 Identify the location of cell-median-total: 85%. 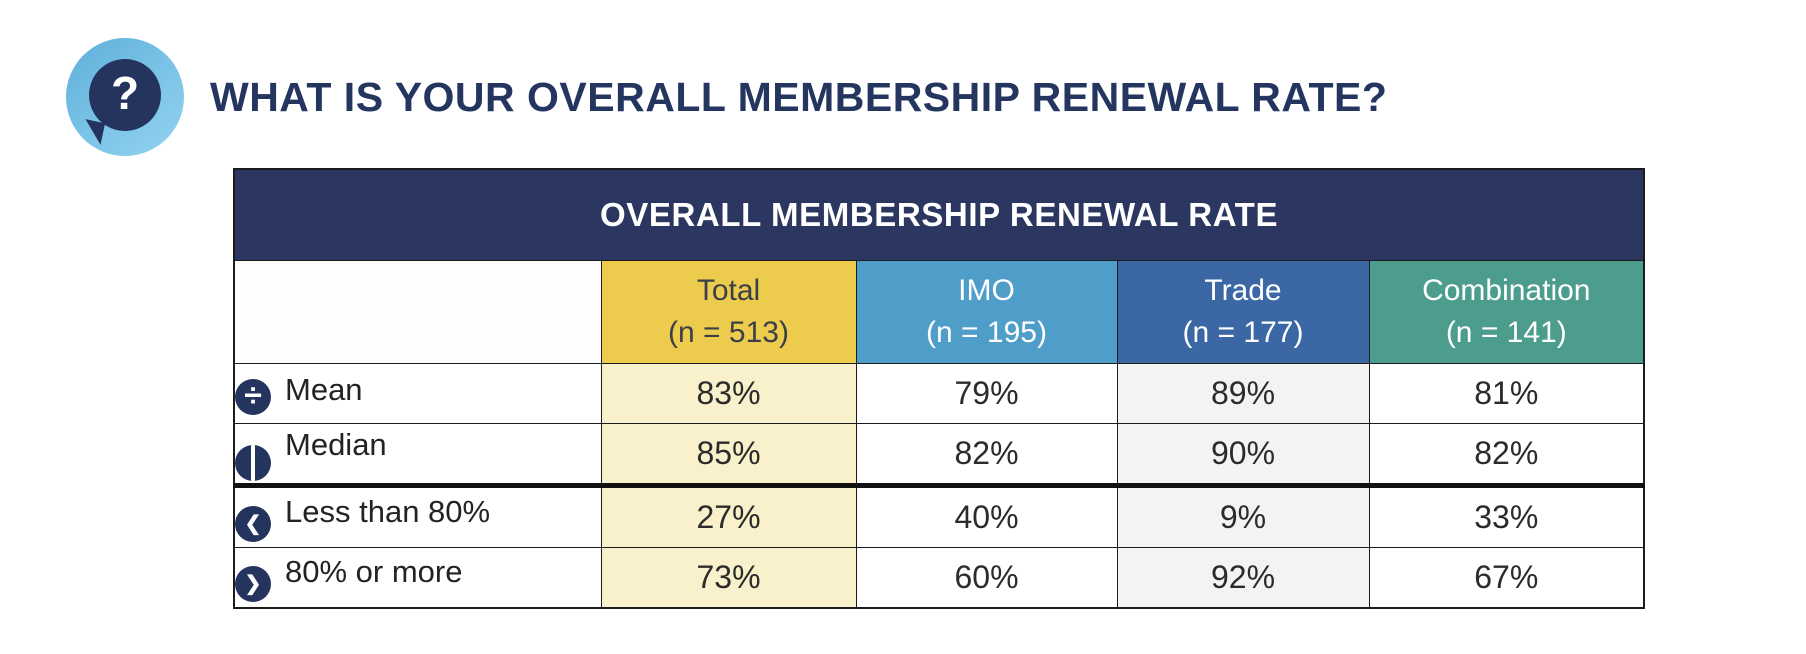
(728, 454).